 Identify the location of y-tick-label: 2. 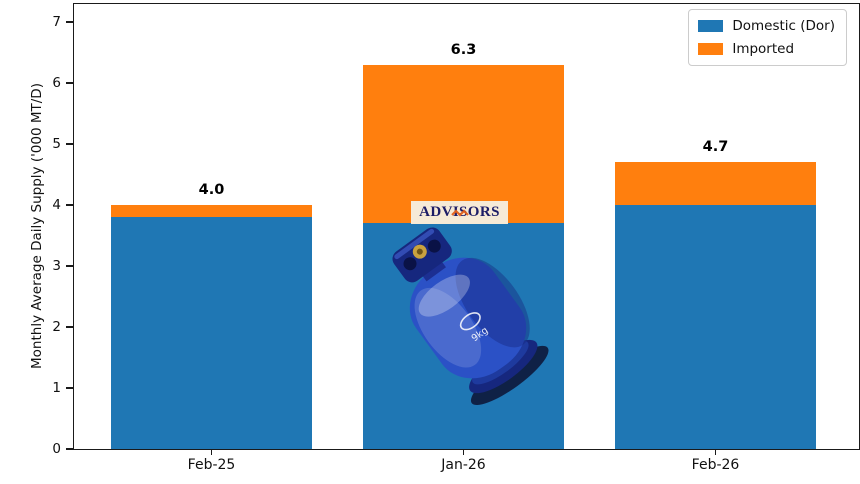
(56, 327).